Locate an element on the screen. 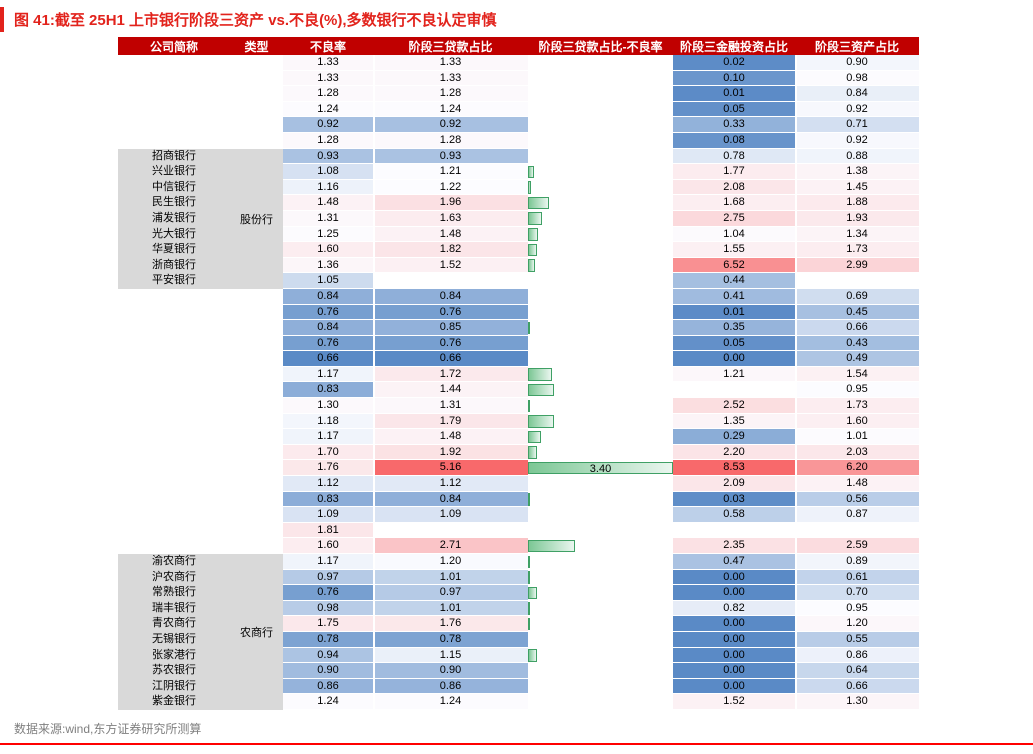 This screenshot has width=1033, height=754. bottom-rule is located at coordinates (516, 744).